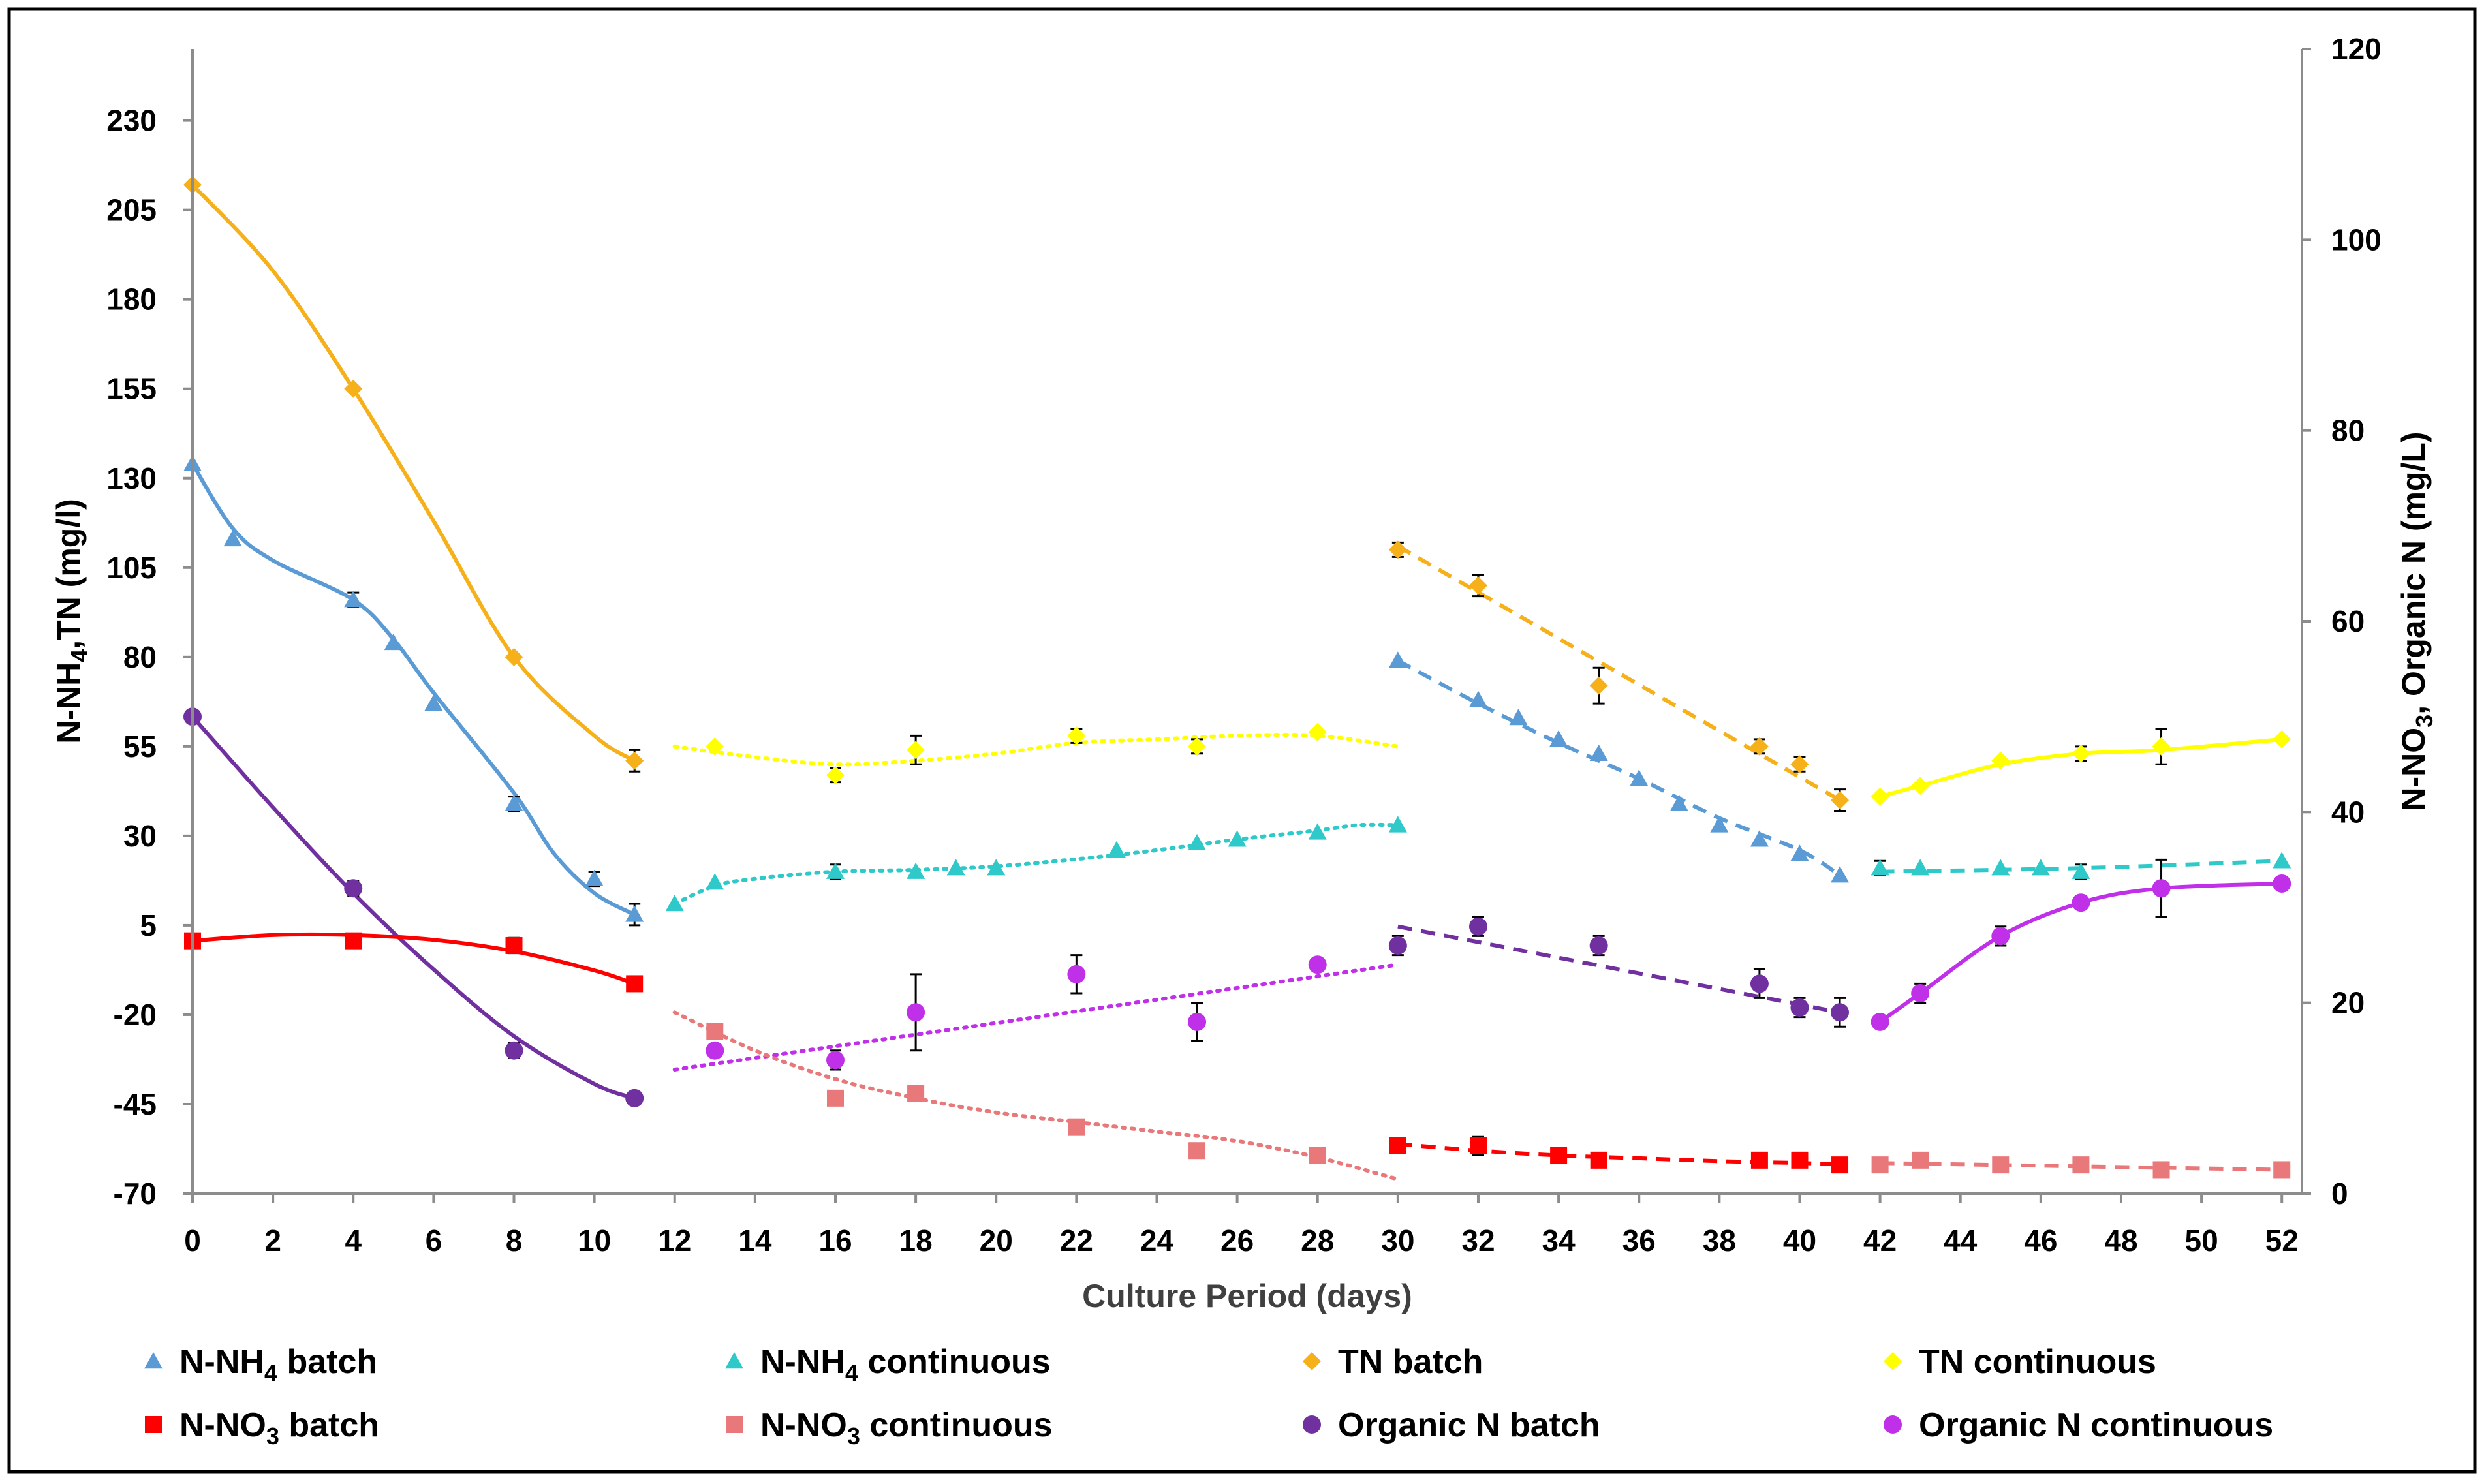 The image size is (2484, 1484). Describe the element at coordinates (131, 568) in the screenshot. I see `left-y-tick-label: 105` at that location.